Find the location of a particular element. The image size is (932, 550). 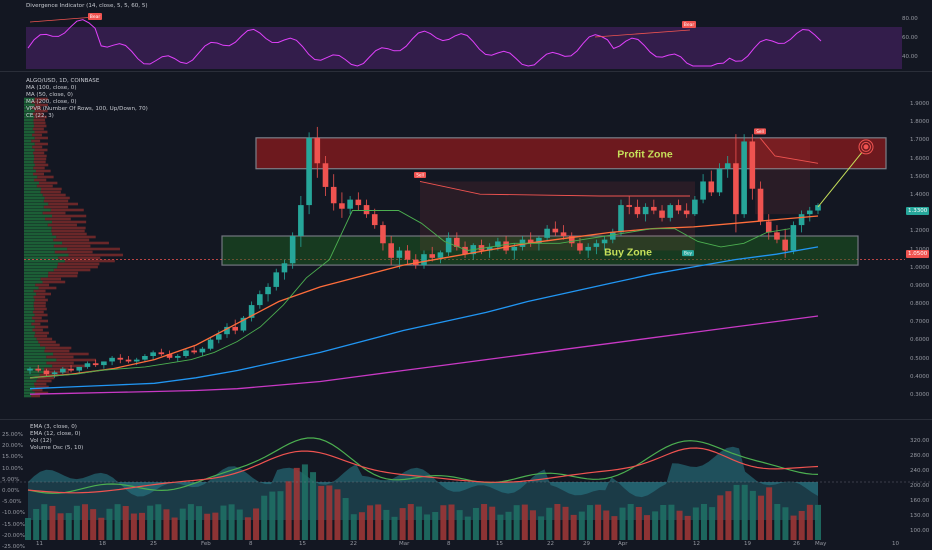

price-tick: 1.4000 is located at coordinates (920, 195).